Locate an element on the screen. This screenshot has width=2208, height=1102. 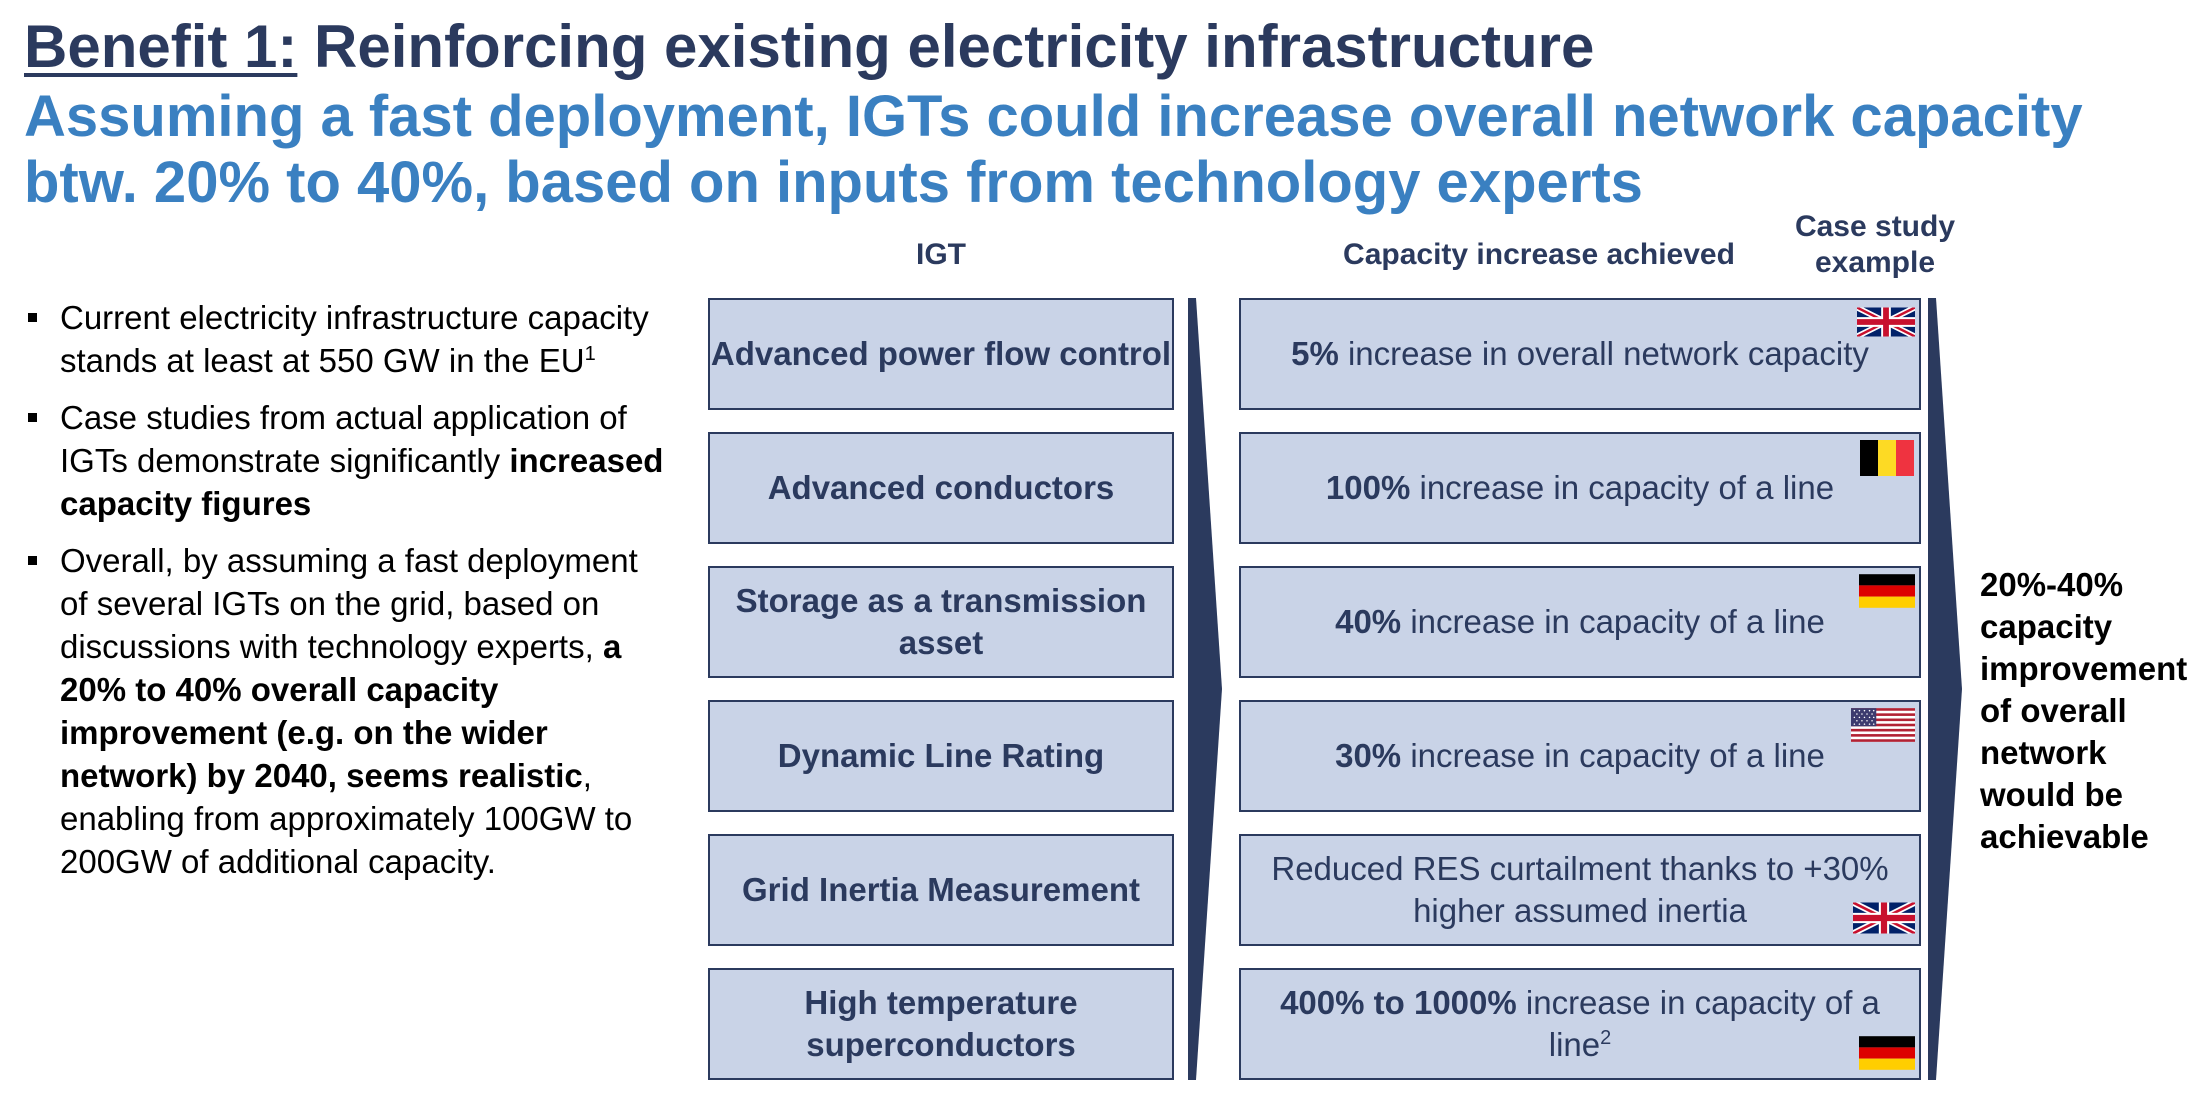
capacity-box-advanced-conductors: 100% increase in capacity of a line is located at coordinates (1580, 488).